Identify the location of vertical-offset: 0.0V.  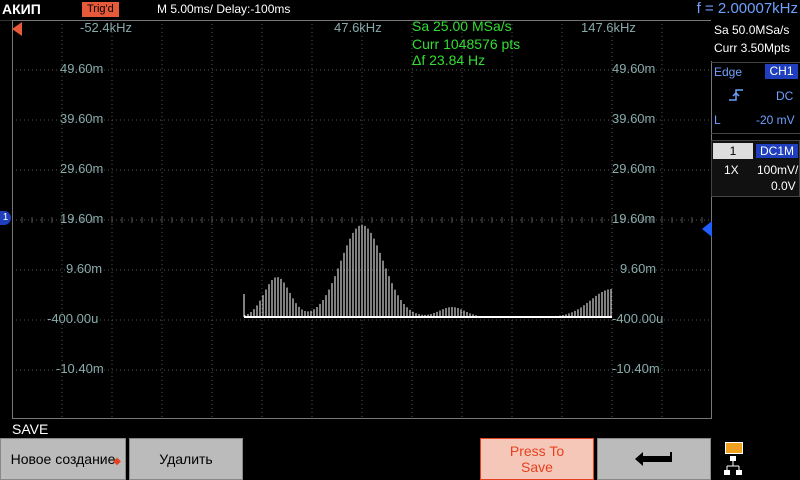
(783, 186).